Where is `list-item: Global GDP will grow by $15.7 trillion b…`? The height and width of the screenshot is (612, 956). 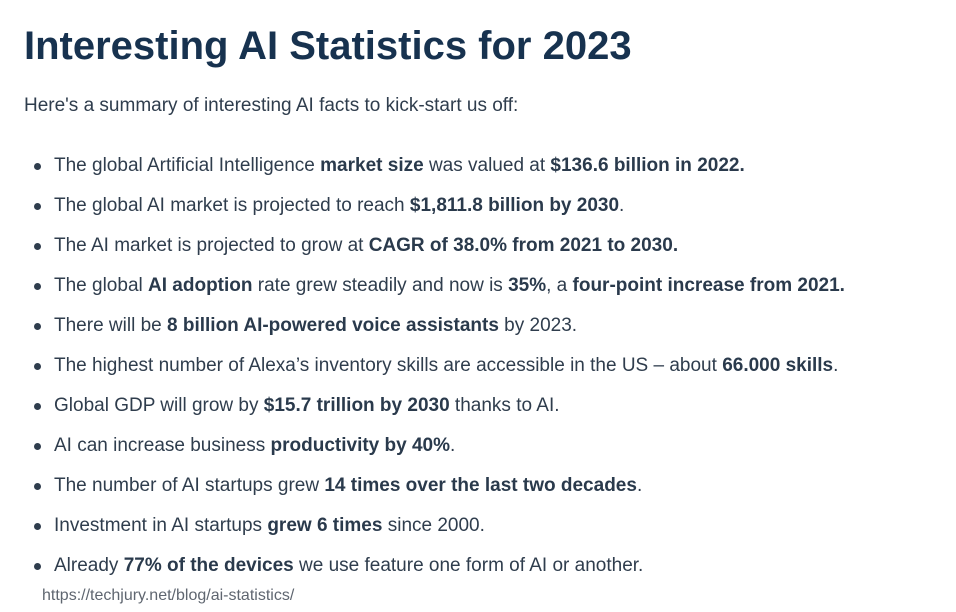
list-item: Global GDP will grow by $15.7 trillion b… is located at coordinates (422, 413).